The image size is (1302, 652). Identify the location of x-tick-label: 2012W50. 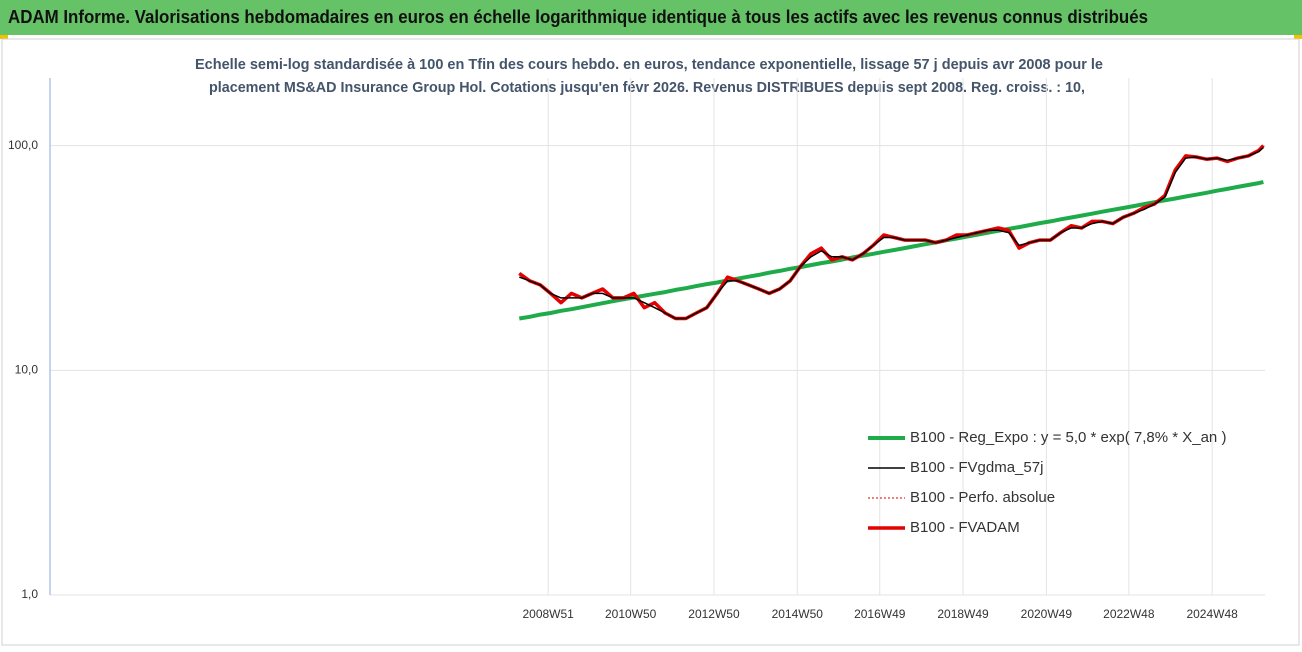
(714, 614).